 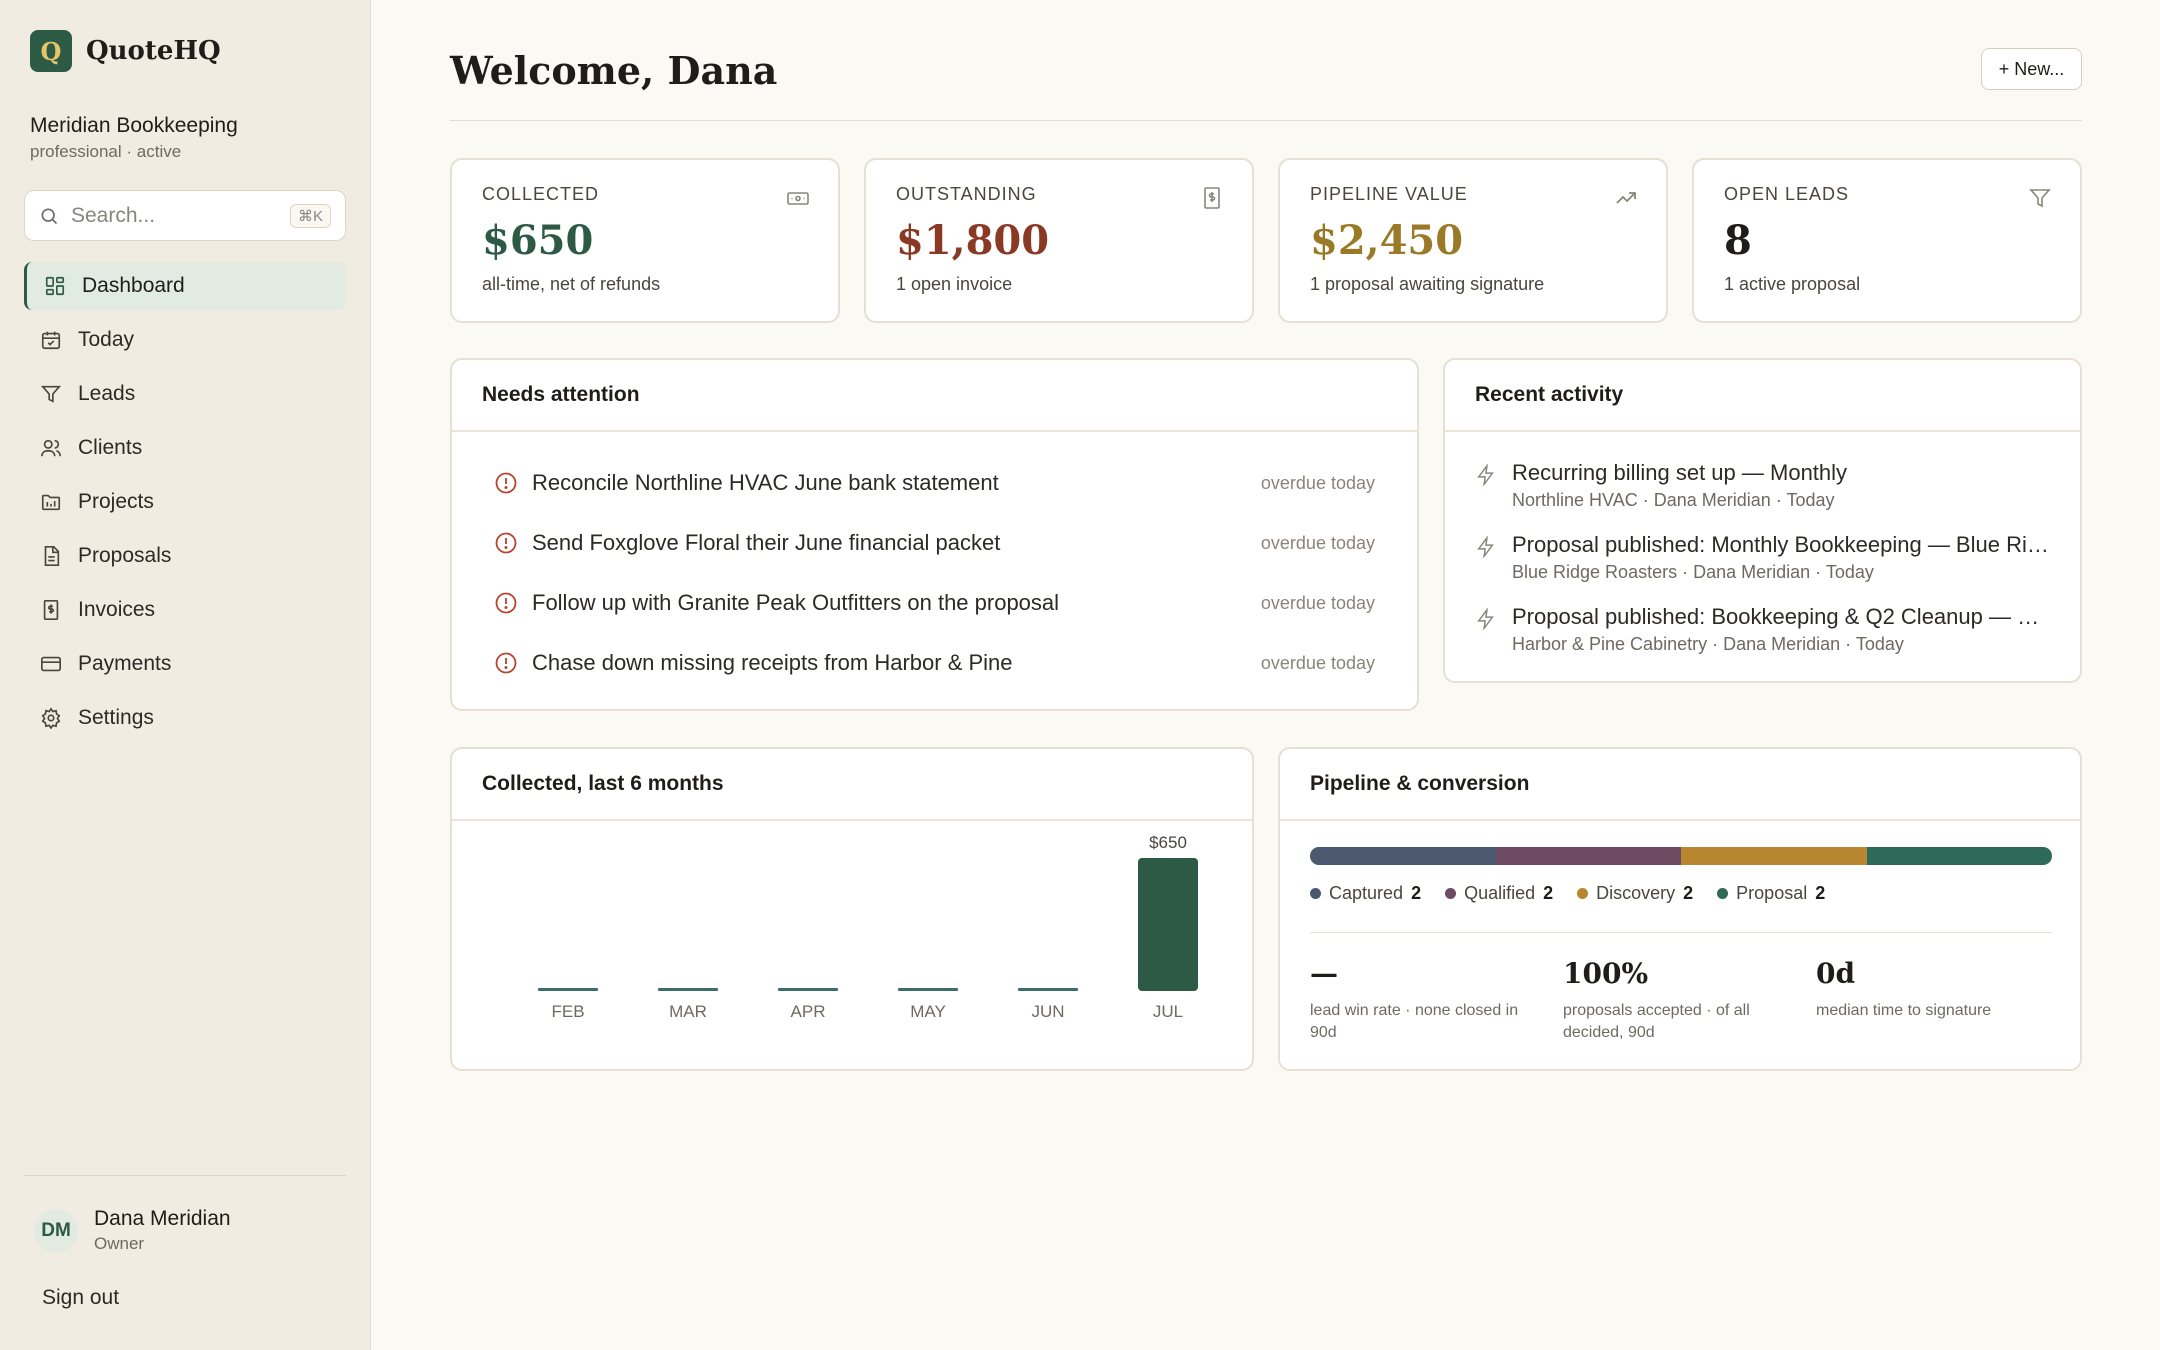 I want to click on sidebar-item-label: Payments, so click(x=125, y=663).